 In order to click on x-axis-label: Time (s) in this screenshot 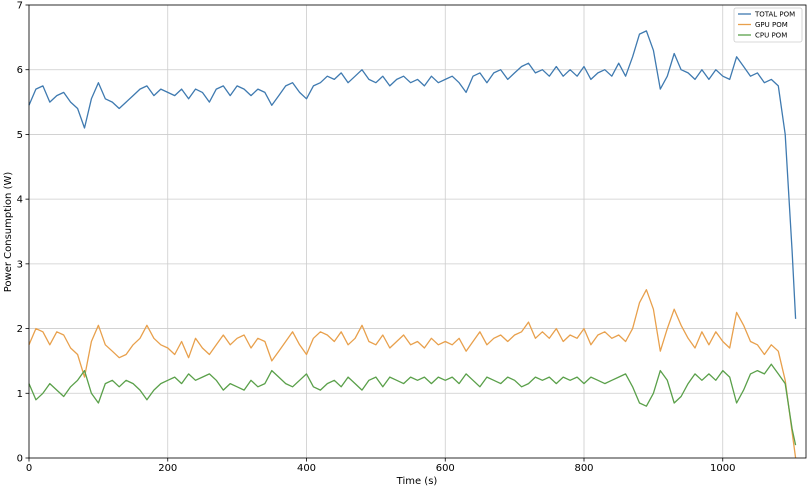, I will do `click(417, 481)`.